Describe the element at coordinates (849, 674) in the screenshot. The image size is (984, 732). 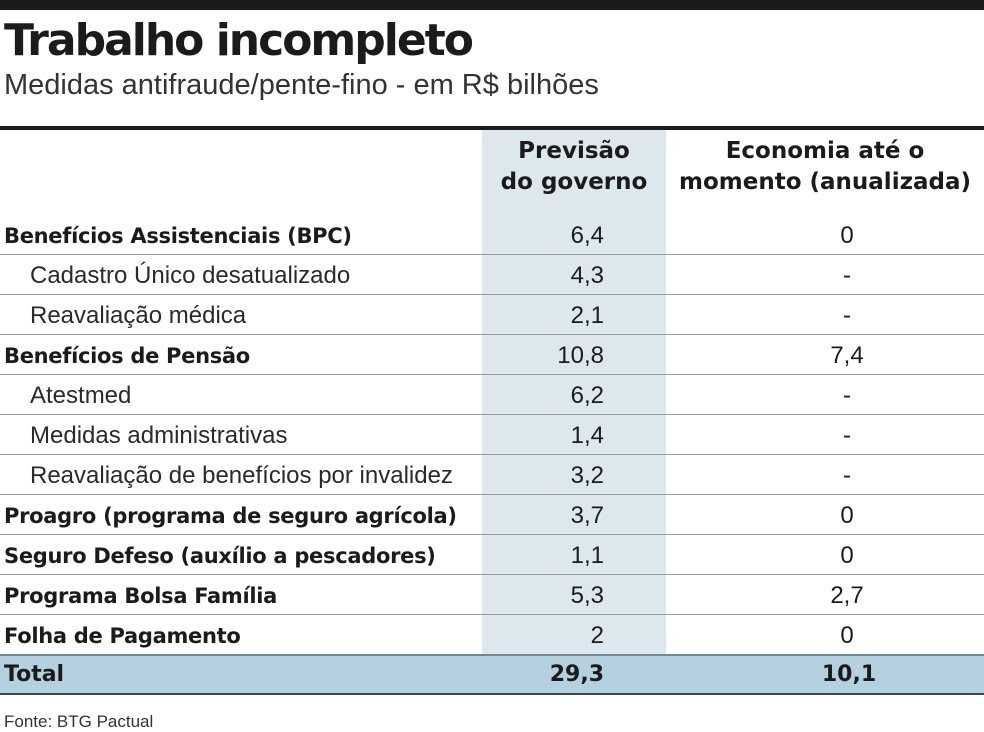
I see `total-economia: 10,1` at that location.